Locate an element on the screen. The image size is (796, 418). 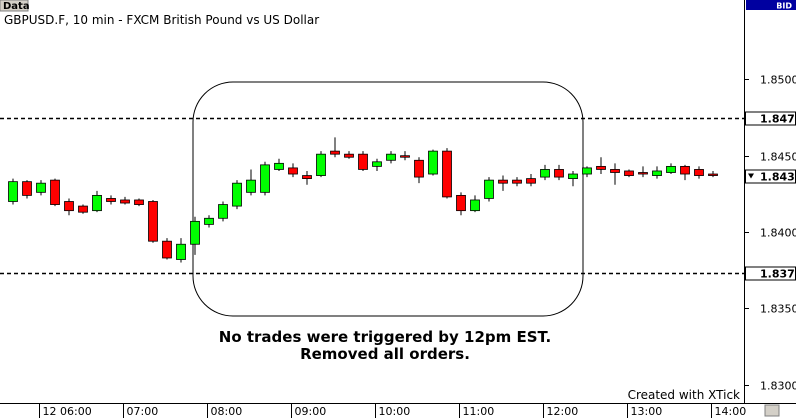
level-label: 1.8475 is located at coordinates (778, 119).